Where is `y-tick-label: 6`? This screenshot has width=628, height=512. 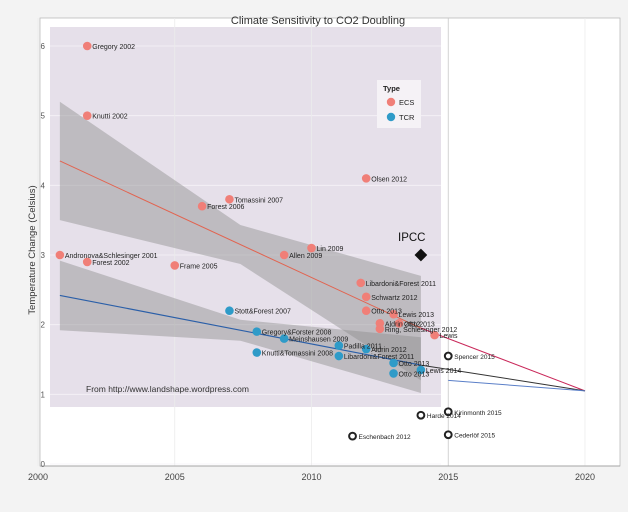 y-tick-label: 6 is located at coordinates (43, 46).